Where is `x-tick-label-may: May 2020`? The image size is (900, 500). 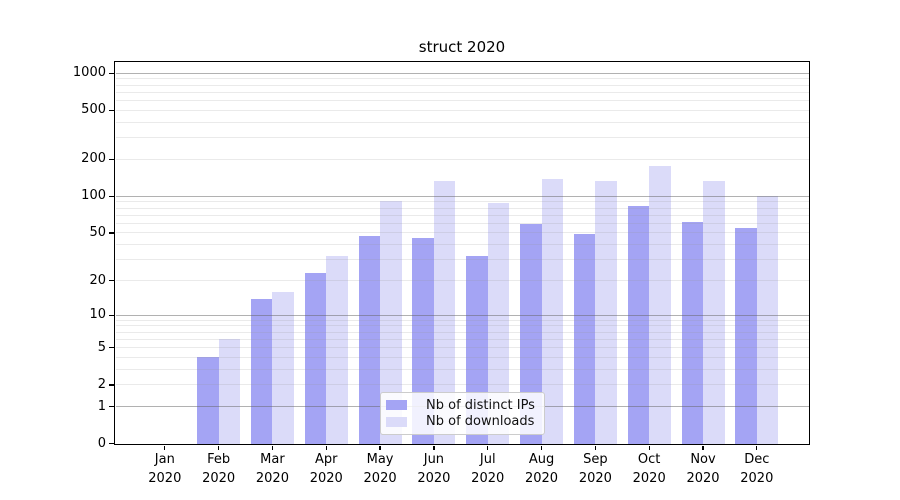
x-tick-label-may: May 2020 is located at coordinates (380, 469).